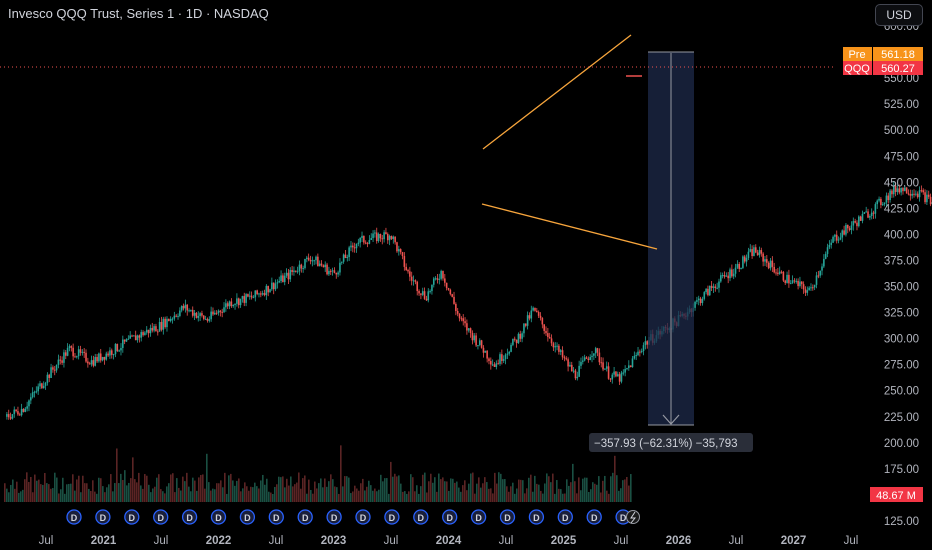 The width and height of the screenshot is (932, 550). What do you see at coordinates (161, 541) in the screenshot?
I see `x-tick-label: Jul` at bounding box center [161, 541].